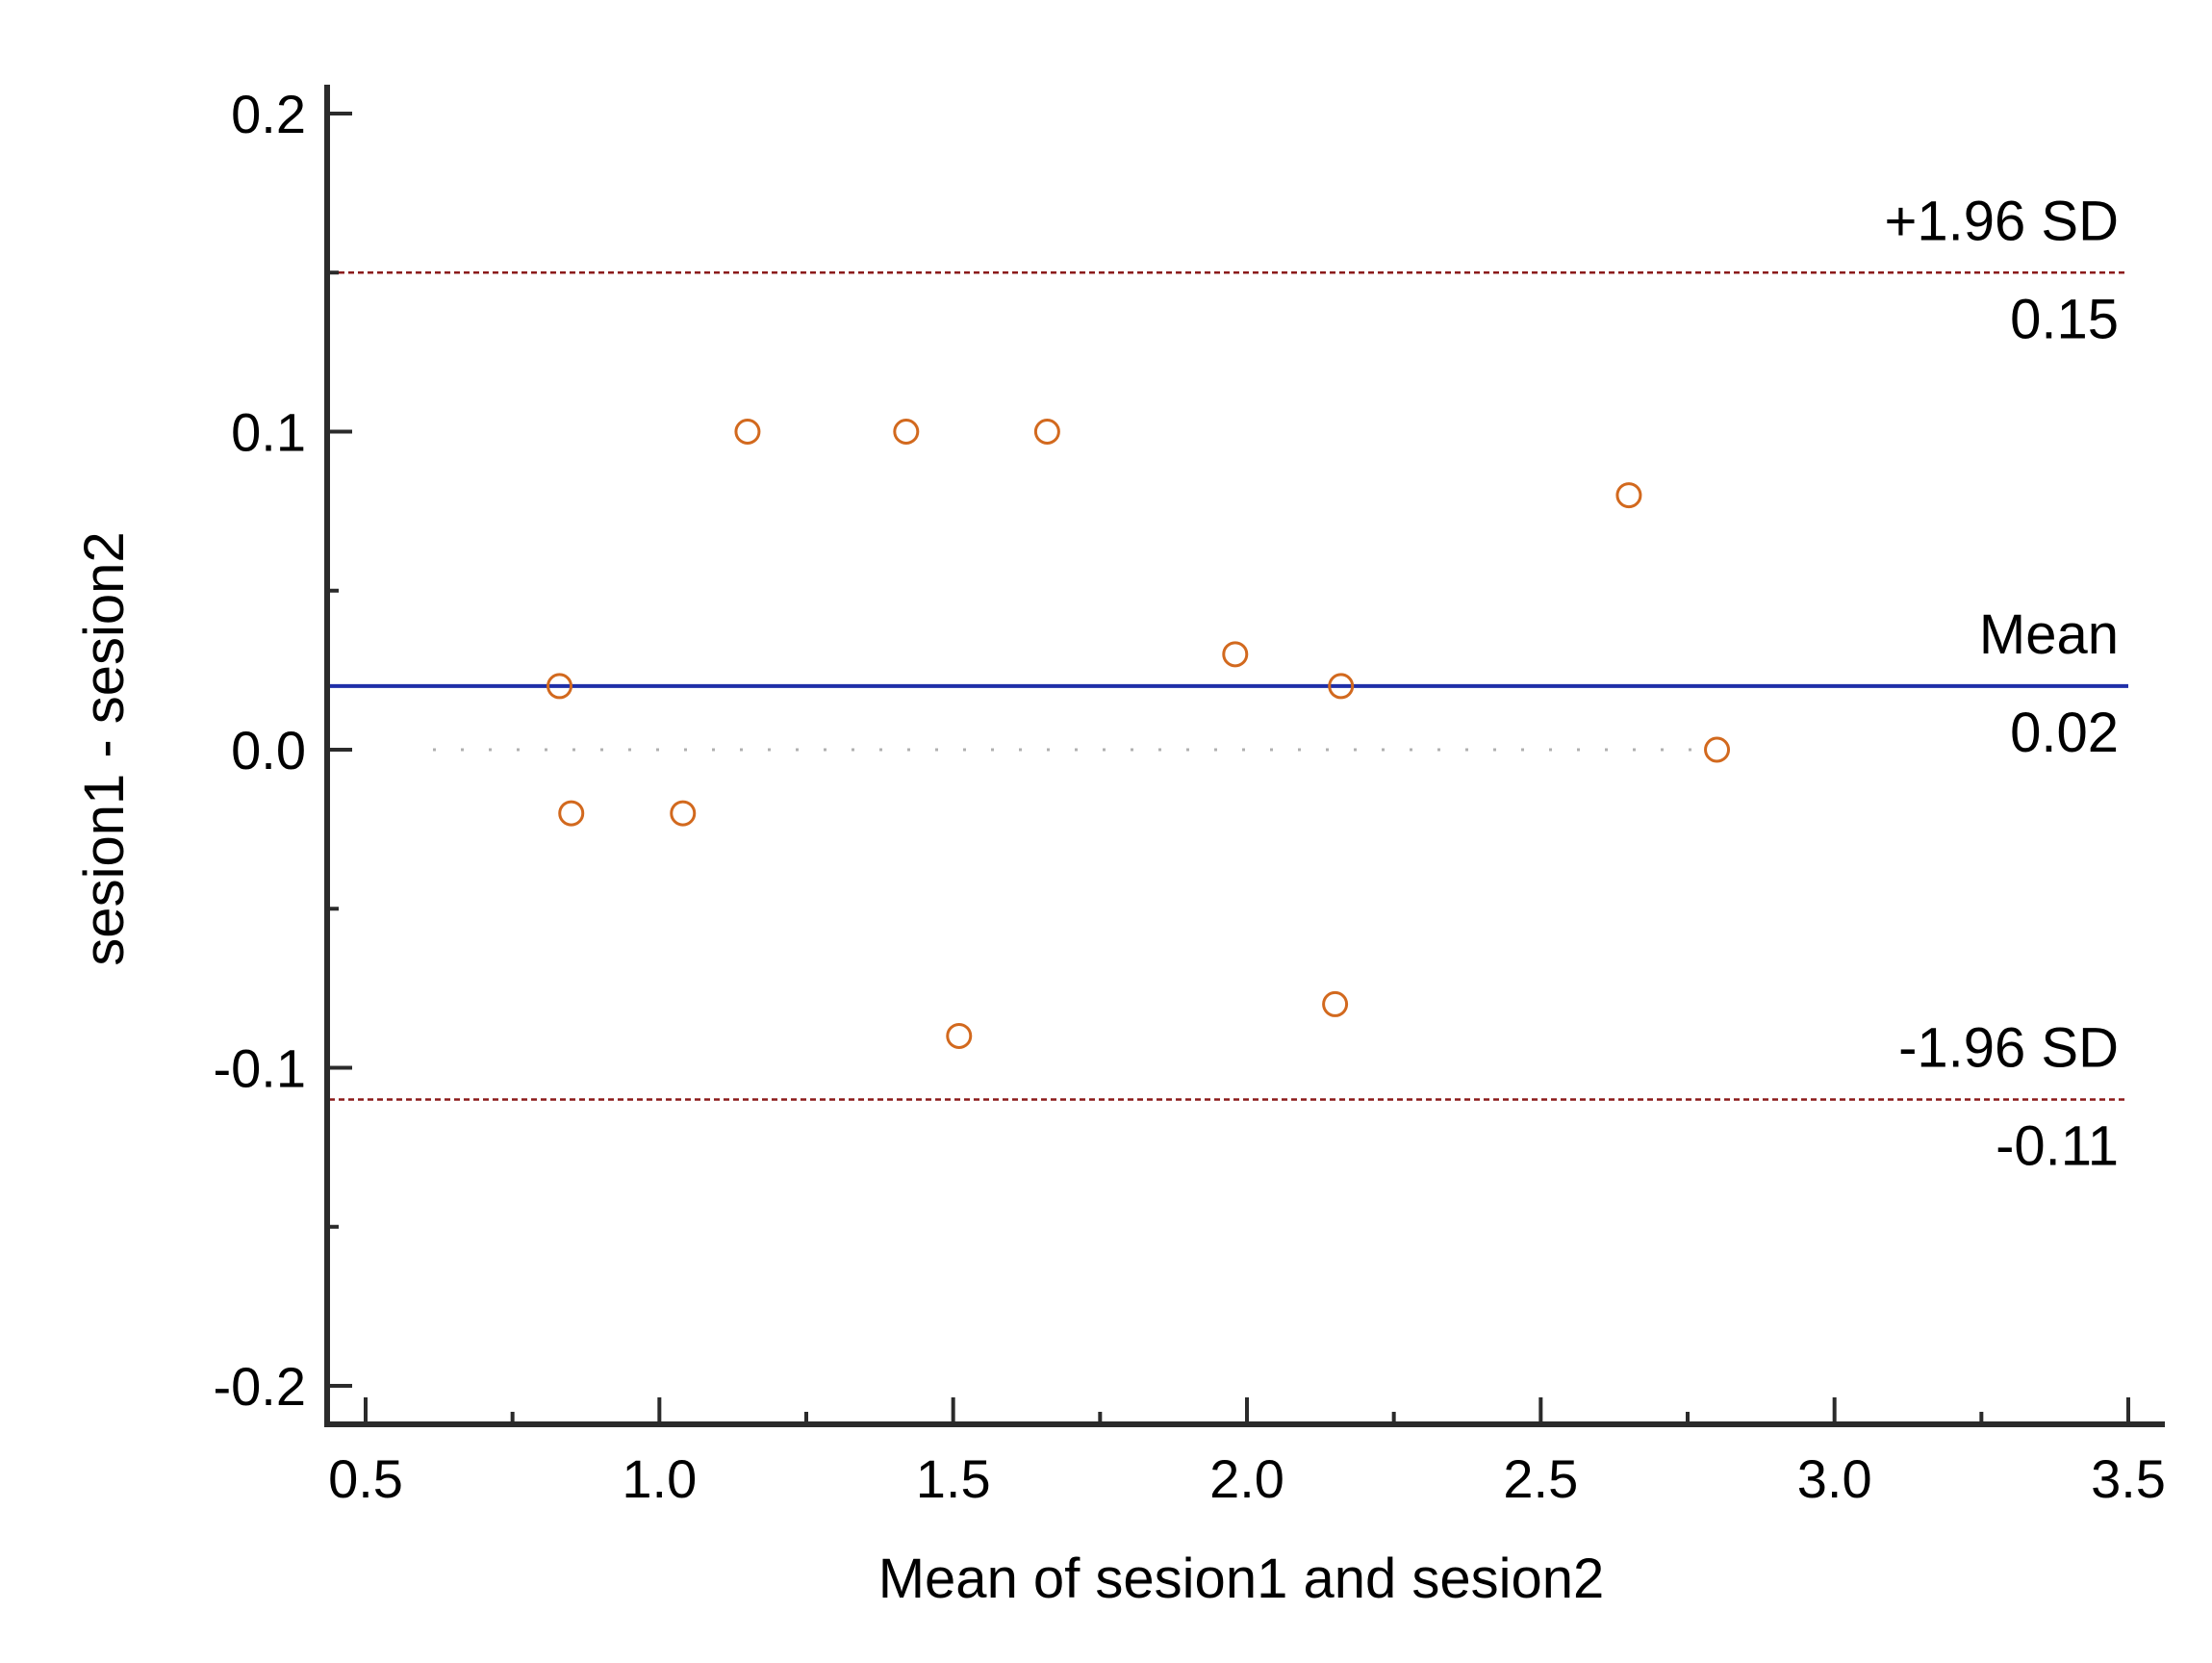  Describe the element at coordinates (953, 1479) in the screenshot. I see `x-tick-label: 1.5` at that location.